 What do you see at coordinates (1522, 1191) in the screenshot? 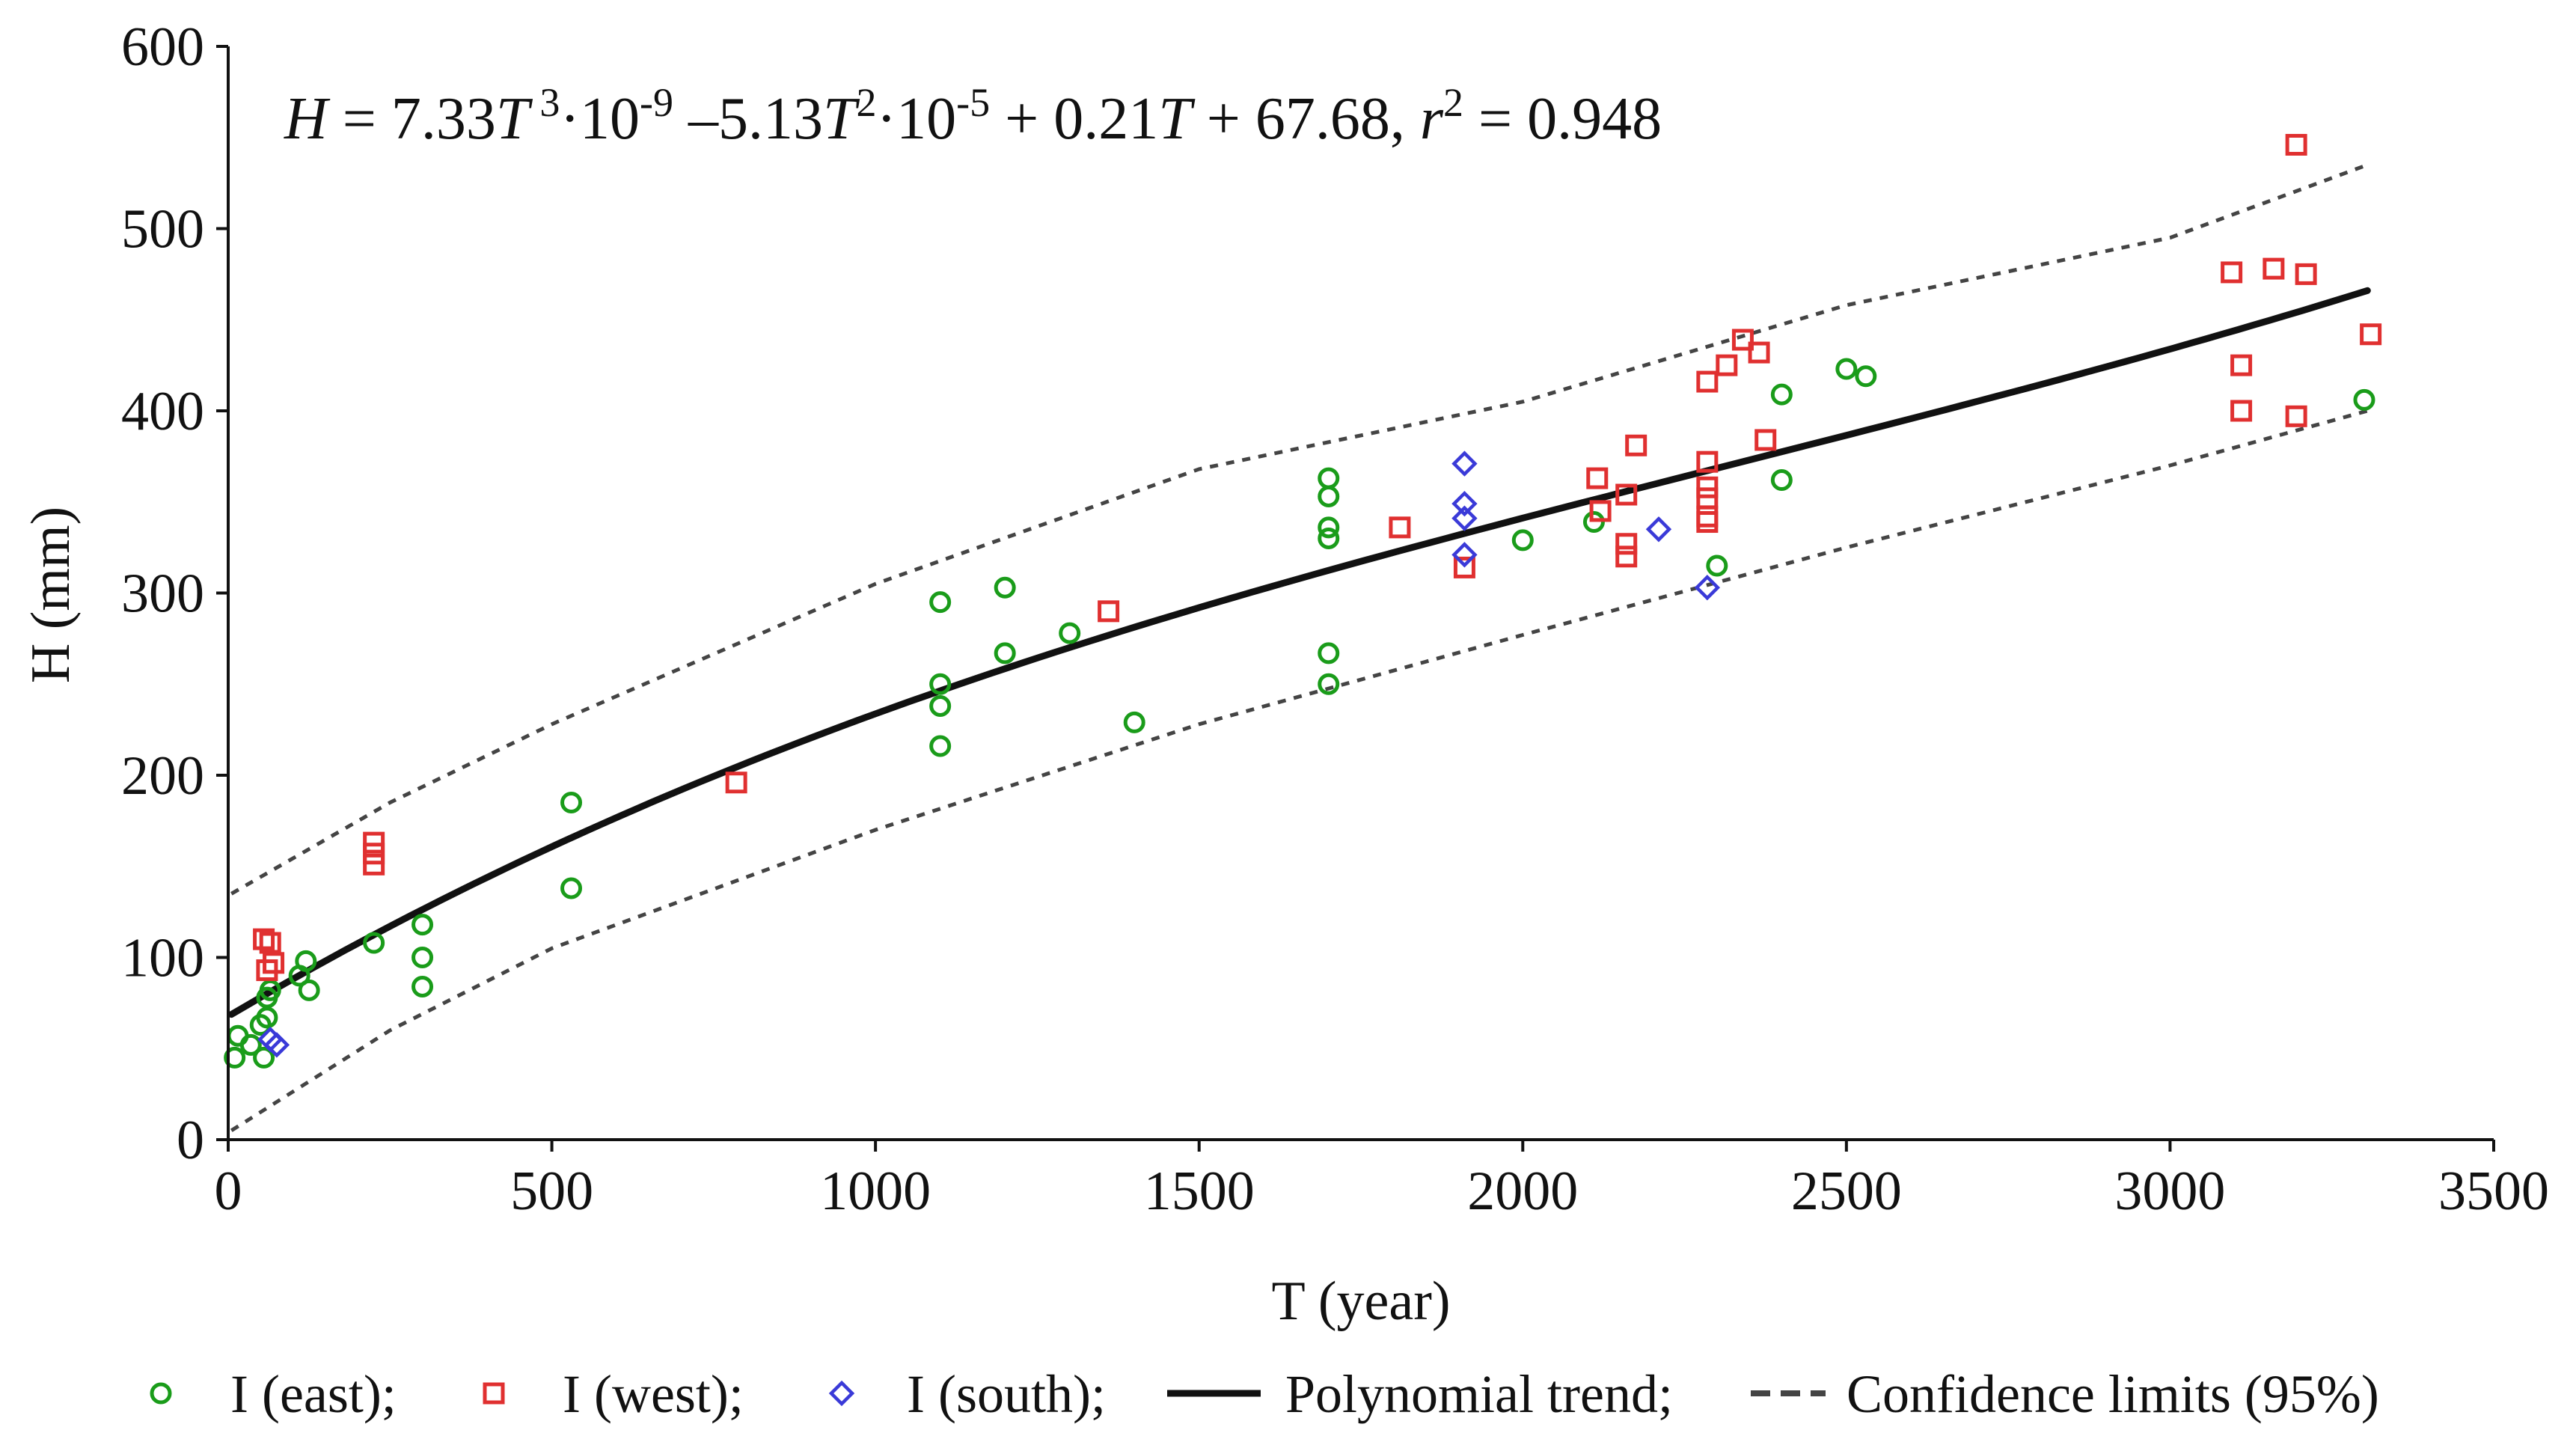
I see `x-tick-label: 2000` at bounding box center [1522, 1191].